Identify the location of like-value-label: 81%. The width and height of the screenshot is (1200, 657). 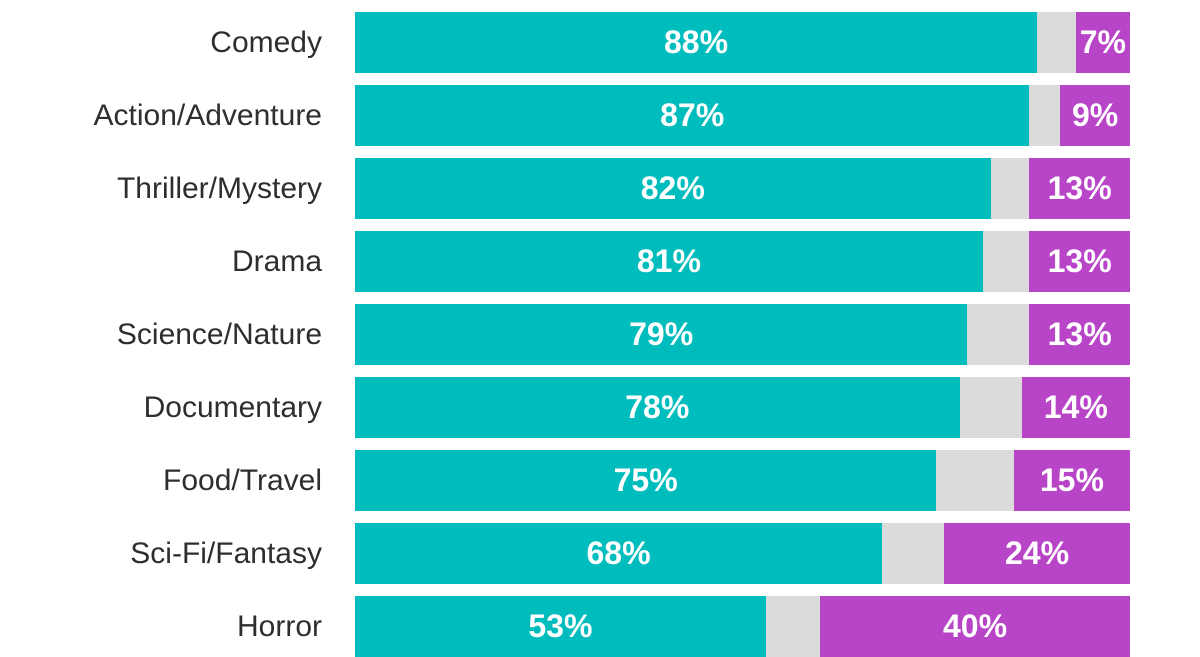
(668, 261).